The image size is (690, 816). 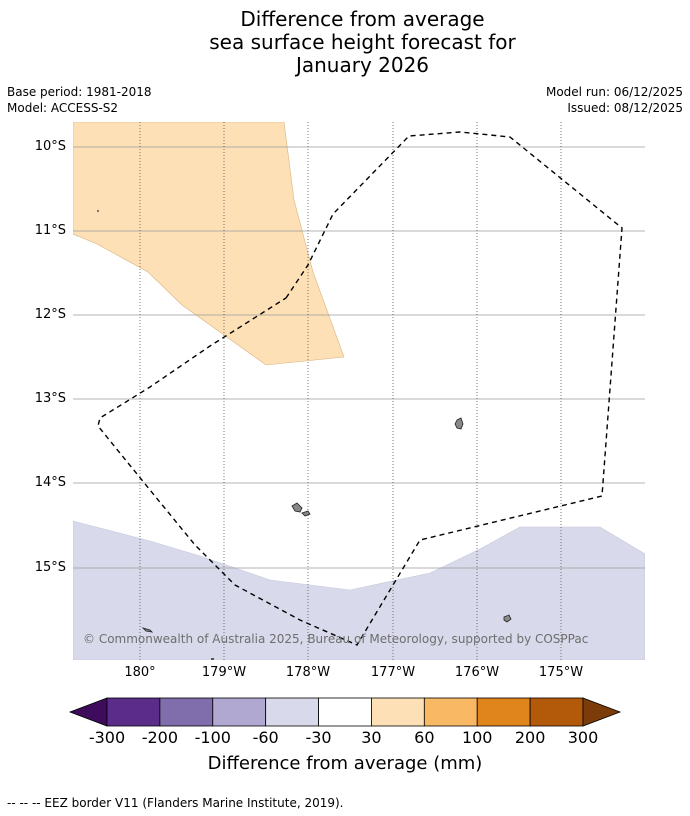 What do you see at coordinates (625, 108) in the screenshot?
I see `issued-text: Issued: 08/12/2025` at bounding box center [625, 108].